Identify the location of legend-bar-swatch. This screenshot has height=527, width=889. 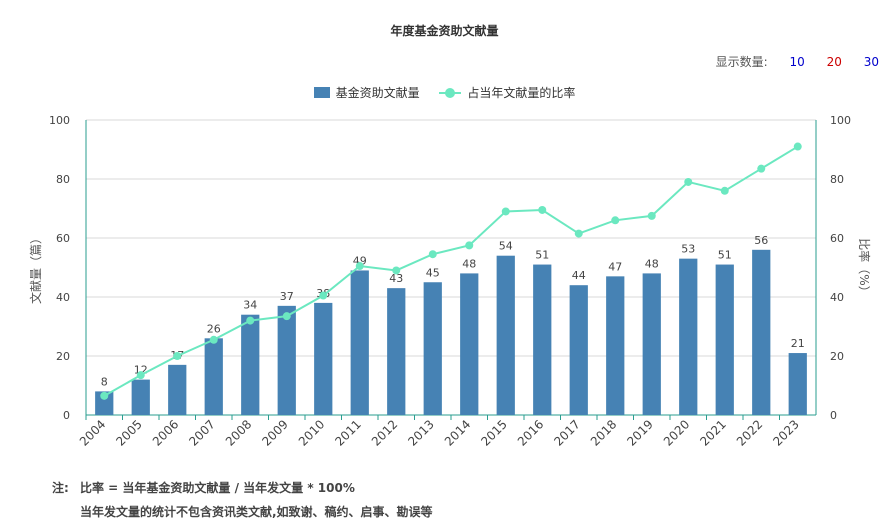
(321, 92).